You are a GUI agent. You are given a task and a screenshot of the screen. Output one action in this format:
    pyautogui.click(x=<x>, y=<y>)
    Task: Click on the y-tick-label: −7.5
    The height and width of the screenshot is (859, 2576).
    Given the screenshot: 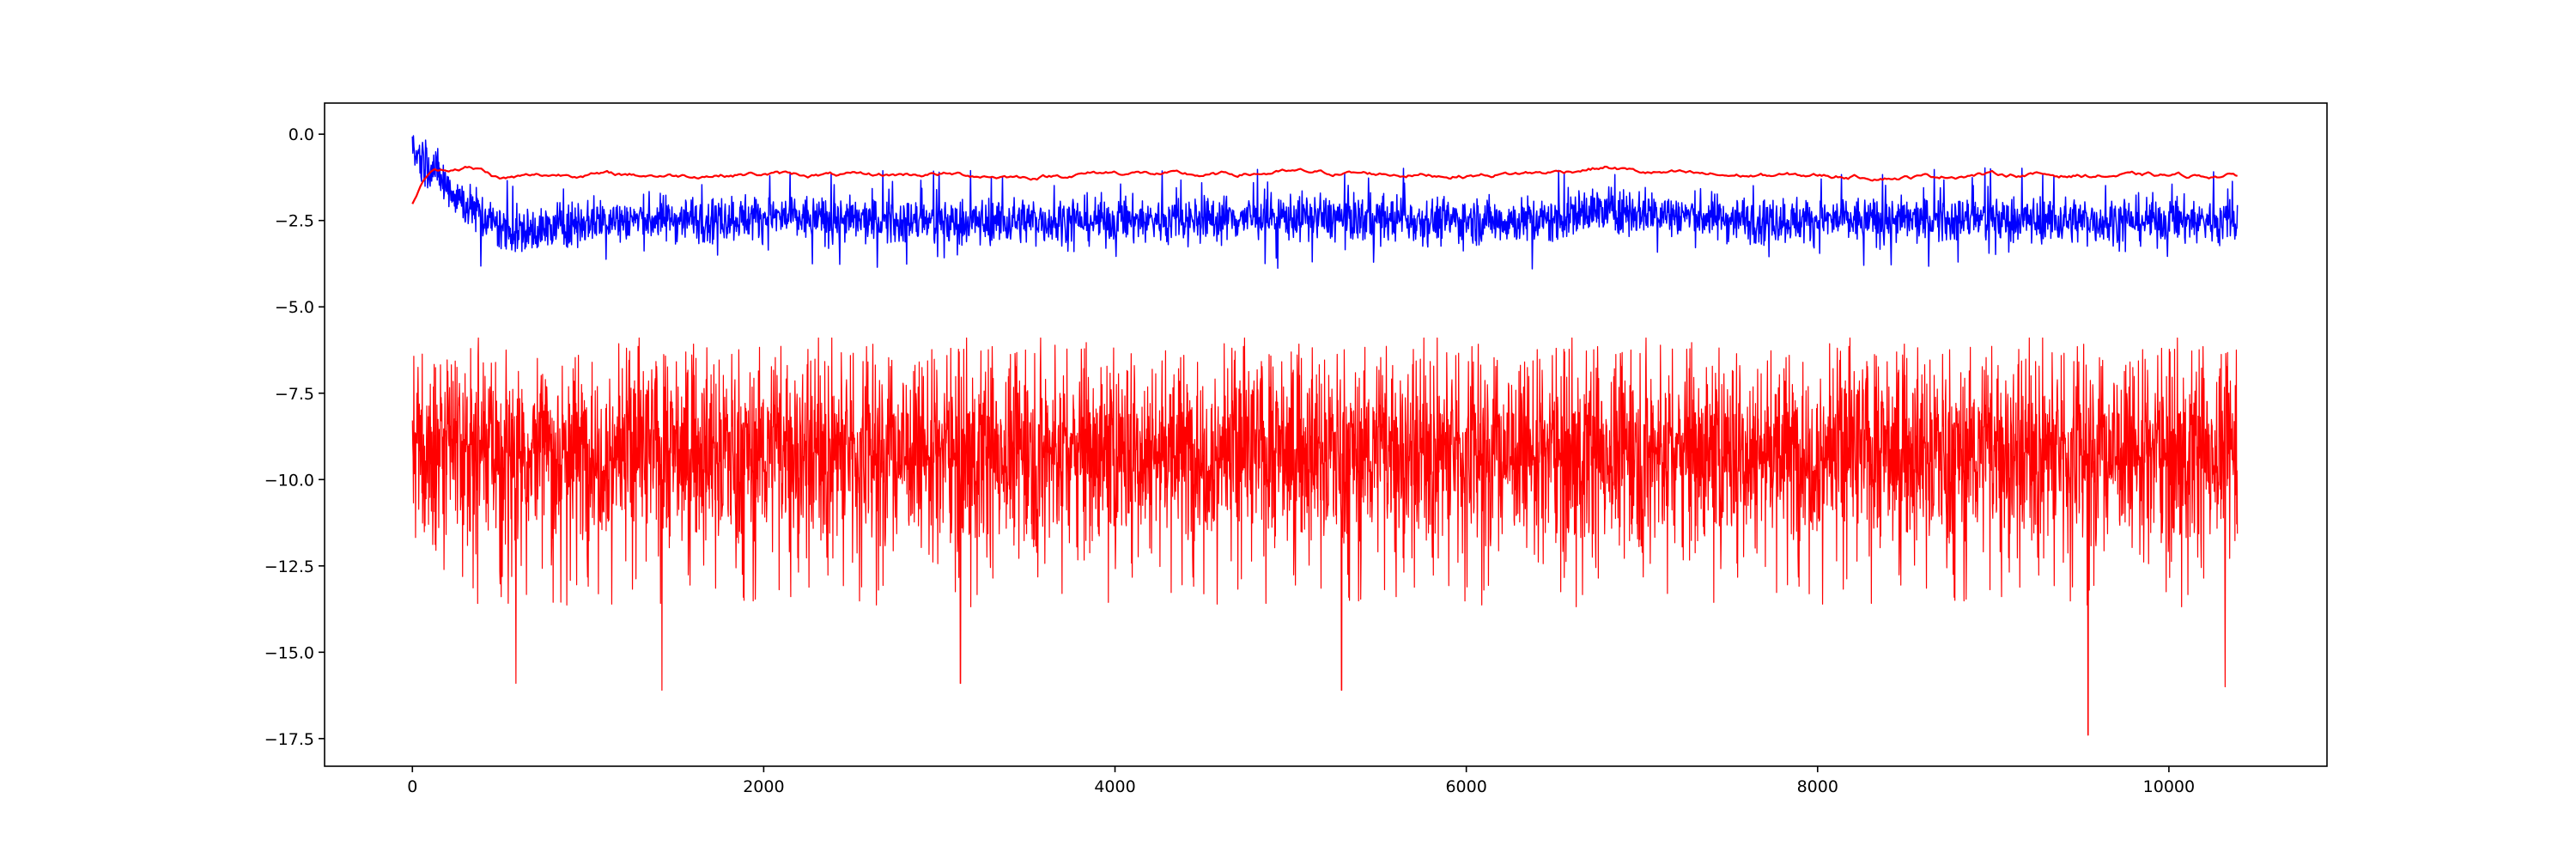 What is the action you would take?
    pyautogui.click(x=294, y=394)
    